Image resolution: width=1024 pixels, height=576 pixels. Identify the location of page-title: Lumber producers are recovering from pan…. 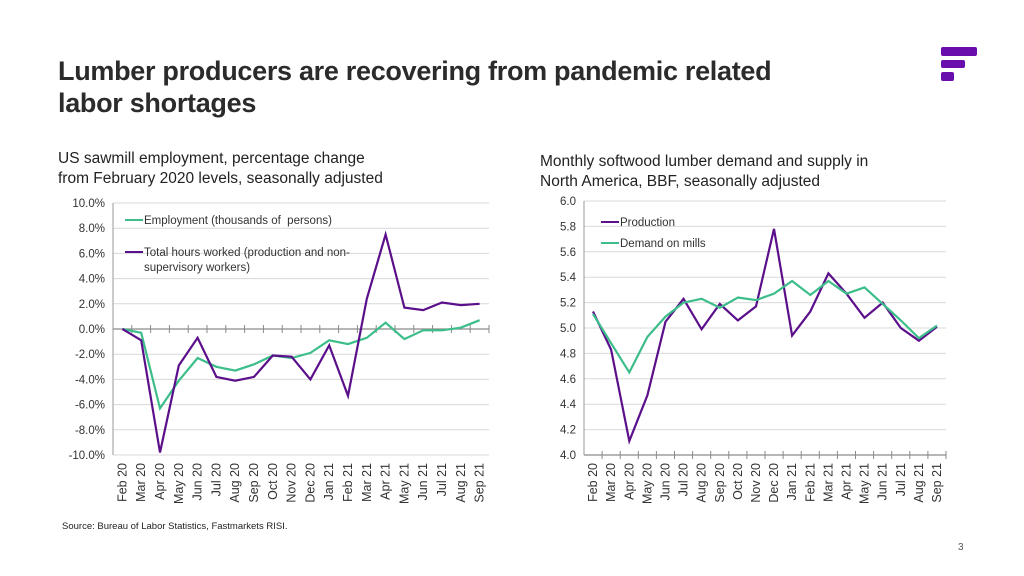
(468, 87).